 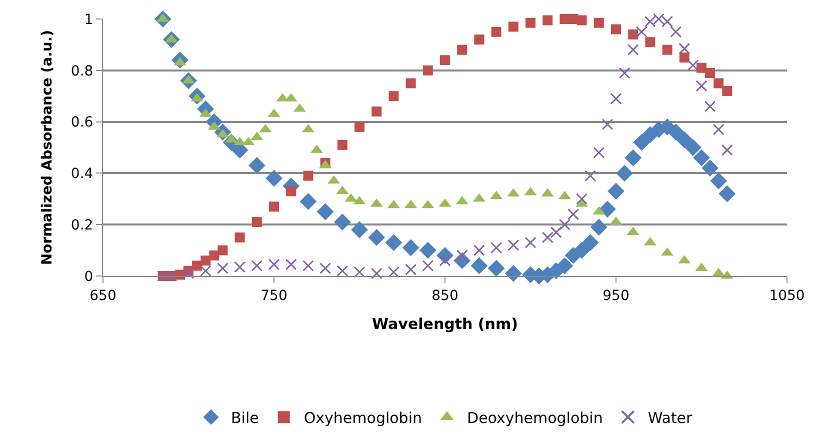 What do you see at coordinates (787, 296) in the screenshot?
I see `x-tick-label: 1050` at bounding box center [787, 296].